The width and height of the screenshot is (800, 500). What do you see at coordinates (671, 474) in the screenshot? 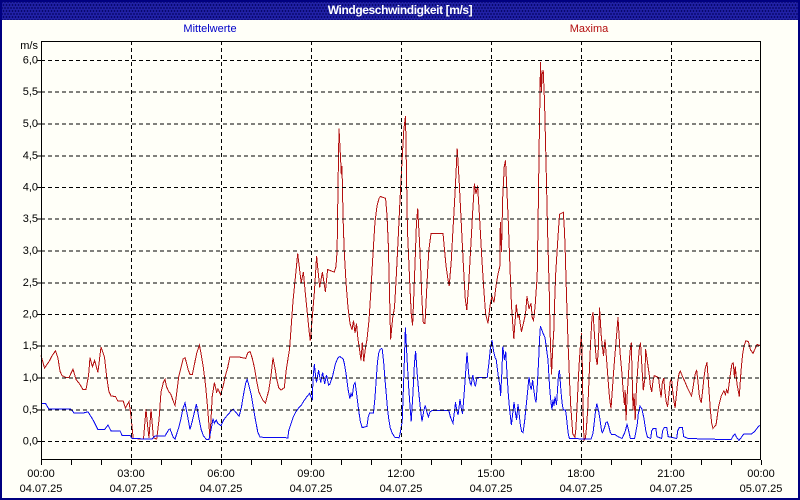
I see `svg-text: 21:00` at bounding box center [671, 474].